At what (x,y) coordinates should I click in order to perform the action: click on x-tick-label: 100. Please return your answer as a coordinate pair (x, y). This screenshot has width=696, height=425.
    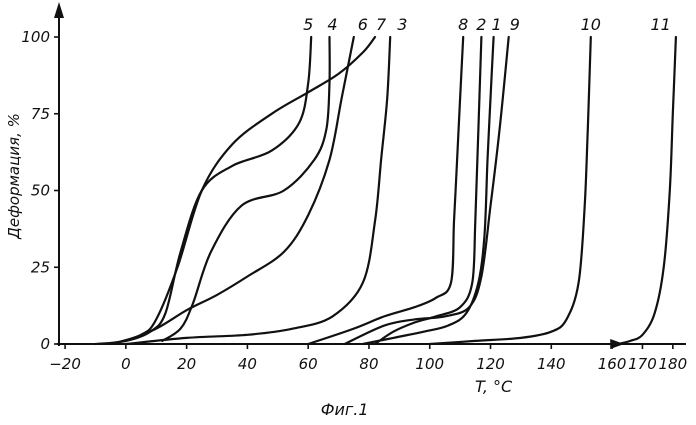
    Looking at the image, I should click on (429, 364).